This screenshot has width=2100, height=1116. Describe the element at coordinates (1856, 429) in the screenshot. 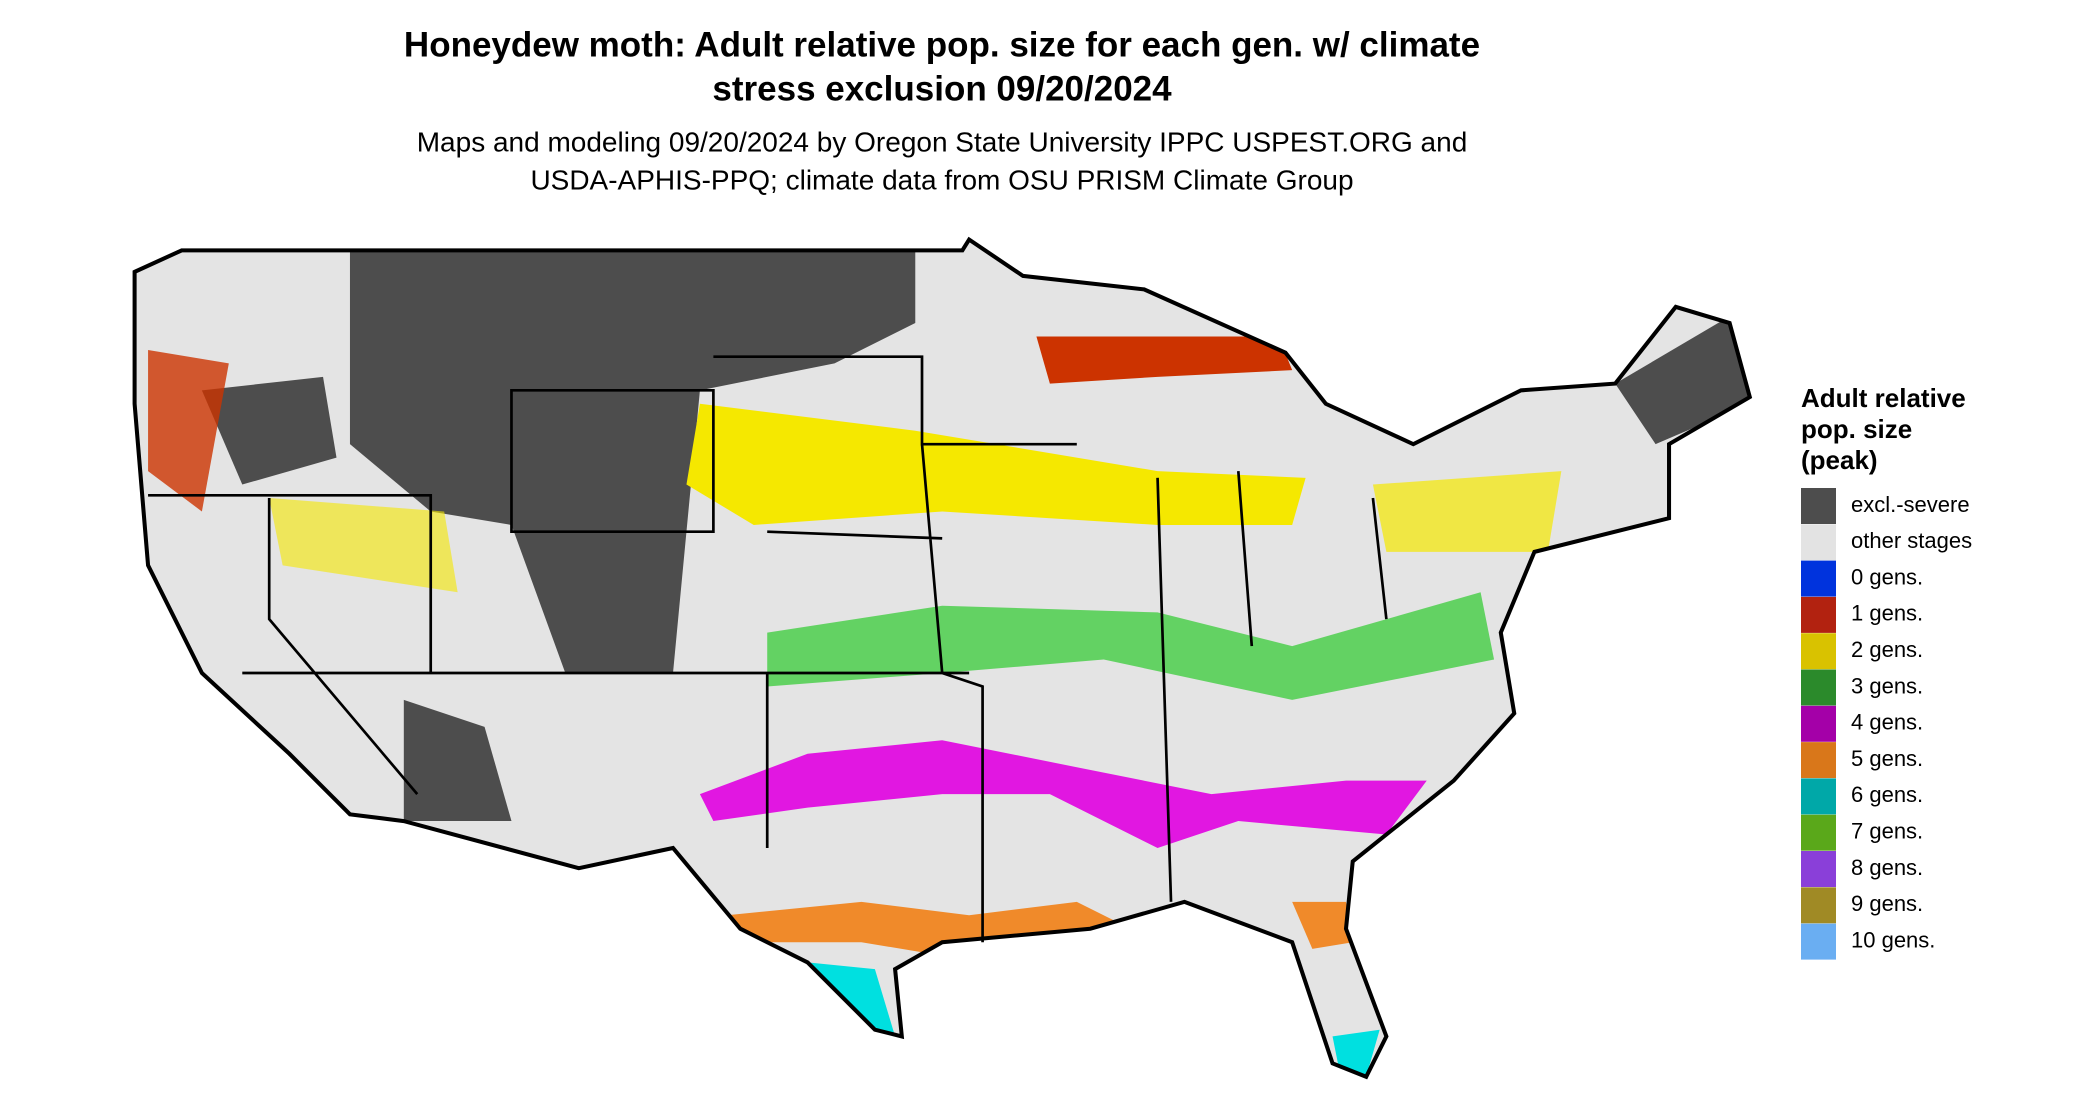

I see `legend-title: pop. size` at that location.